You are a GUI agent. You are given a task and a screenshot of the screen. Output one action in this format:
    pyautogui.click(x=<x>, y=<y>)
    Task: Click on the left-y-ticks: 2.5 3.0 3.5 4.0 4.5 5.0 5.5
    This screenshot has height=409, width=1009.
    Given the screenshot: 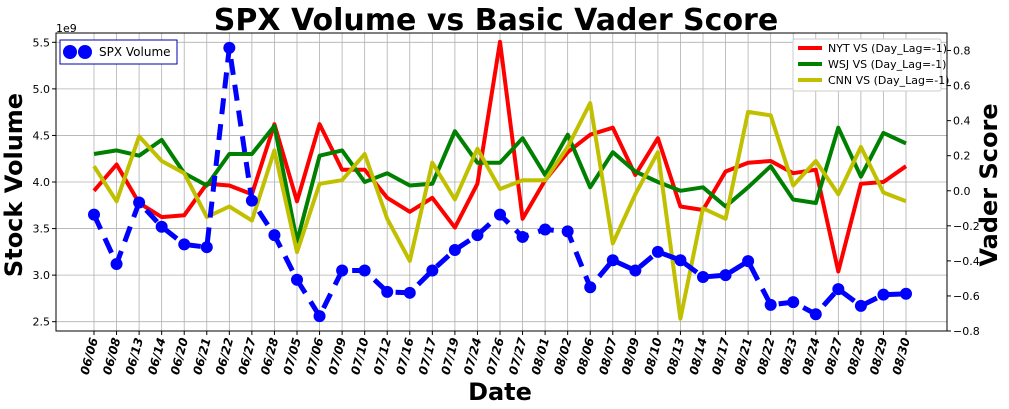 What is the action you would take?
    pyautogui.click(x=44, y=182)
    